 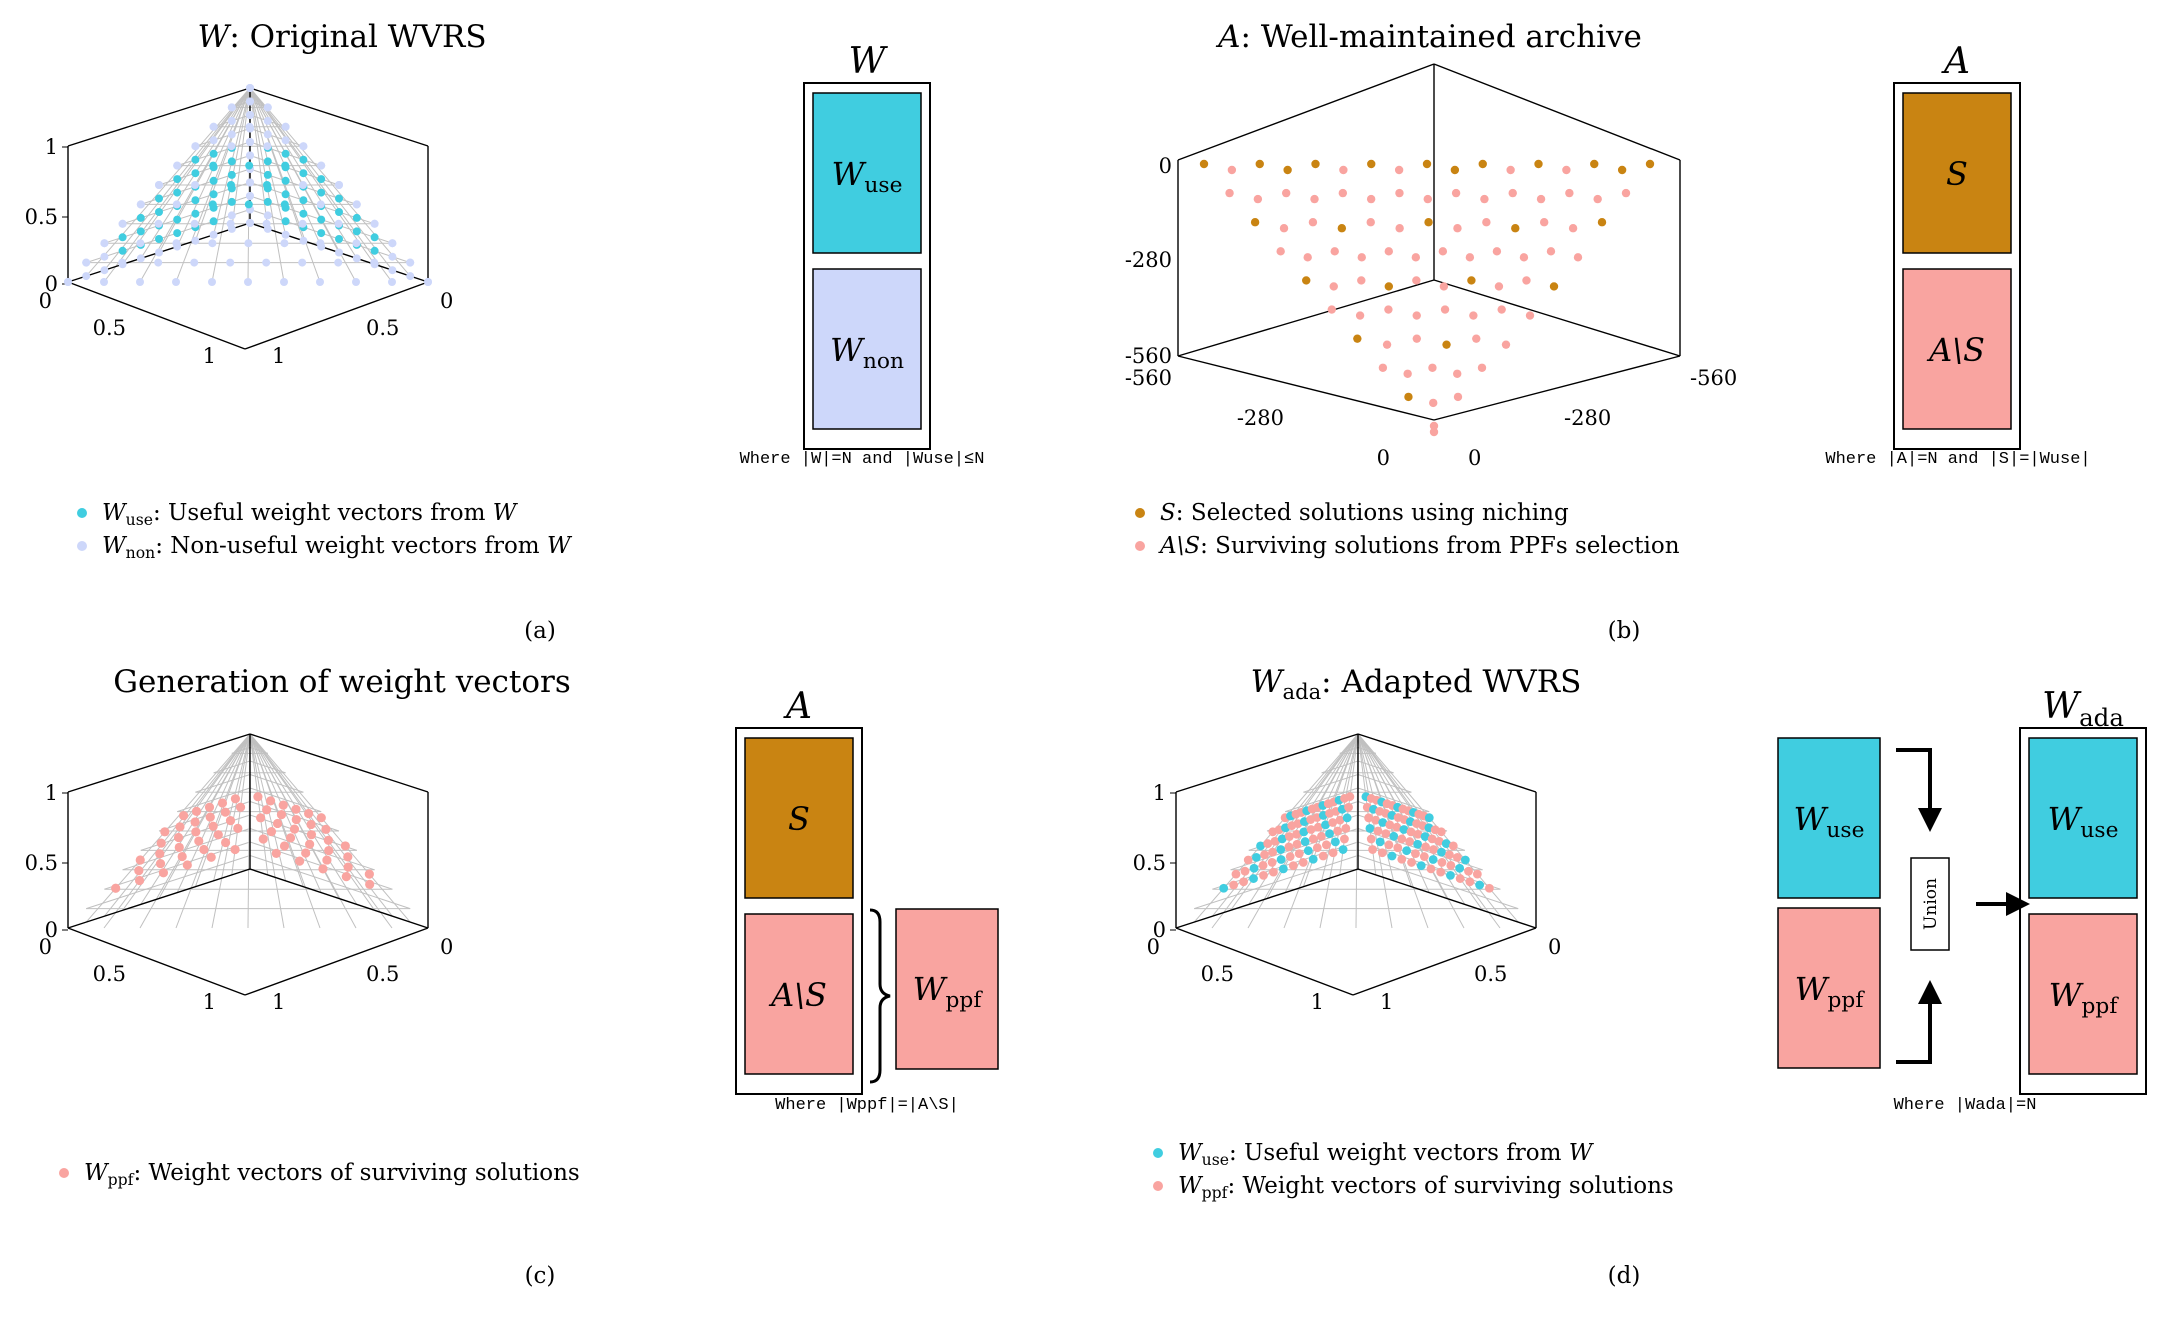 I want to click on z-tick-label: -280, so click(x=1148, y=260).